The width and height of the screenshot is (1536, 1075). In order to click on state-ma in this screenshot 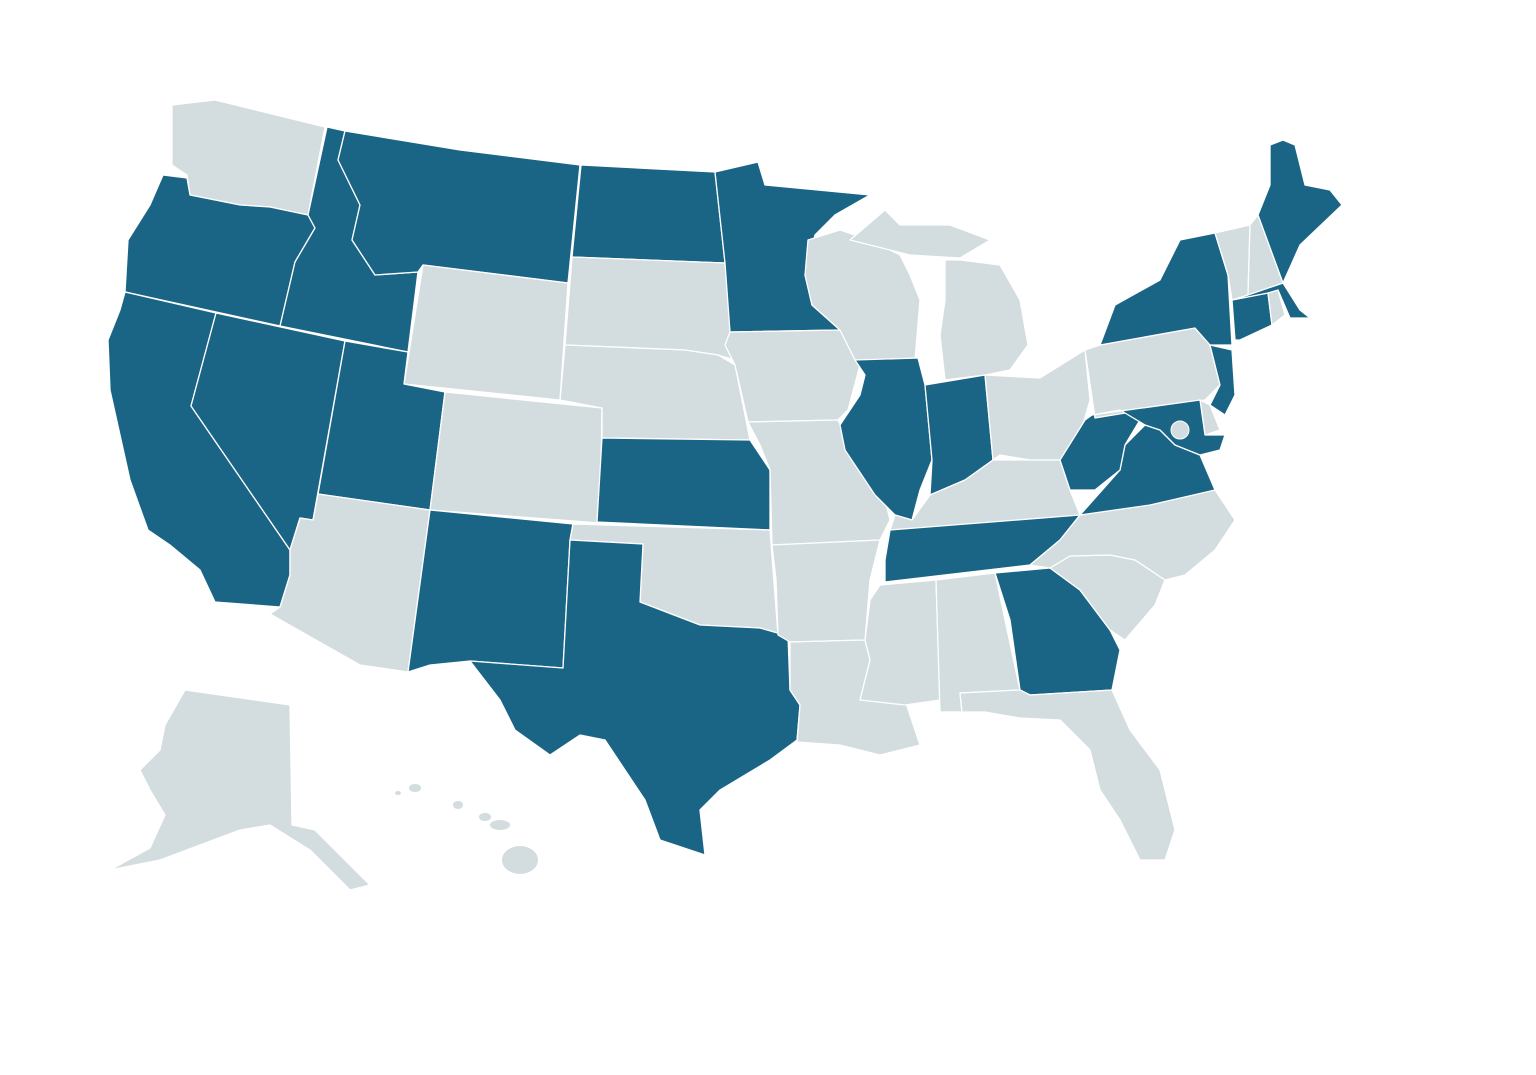, I will do `click(1270, 300)`.